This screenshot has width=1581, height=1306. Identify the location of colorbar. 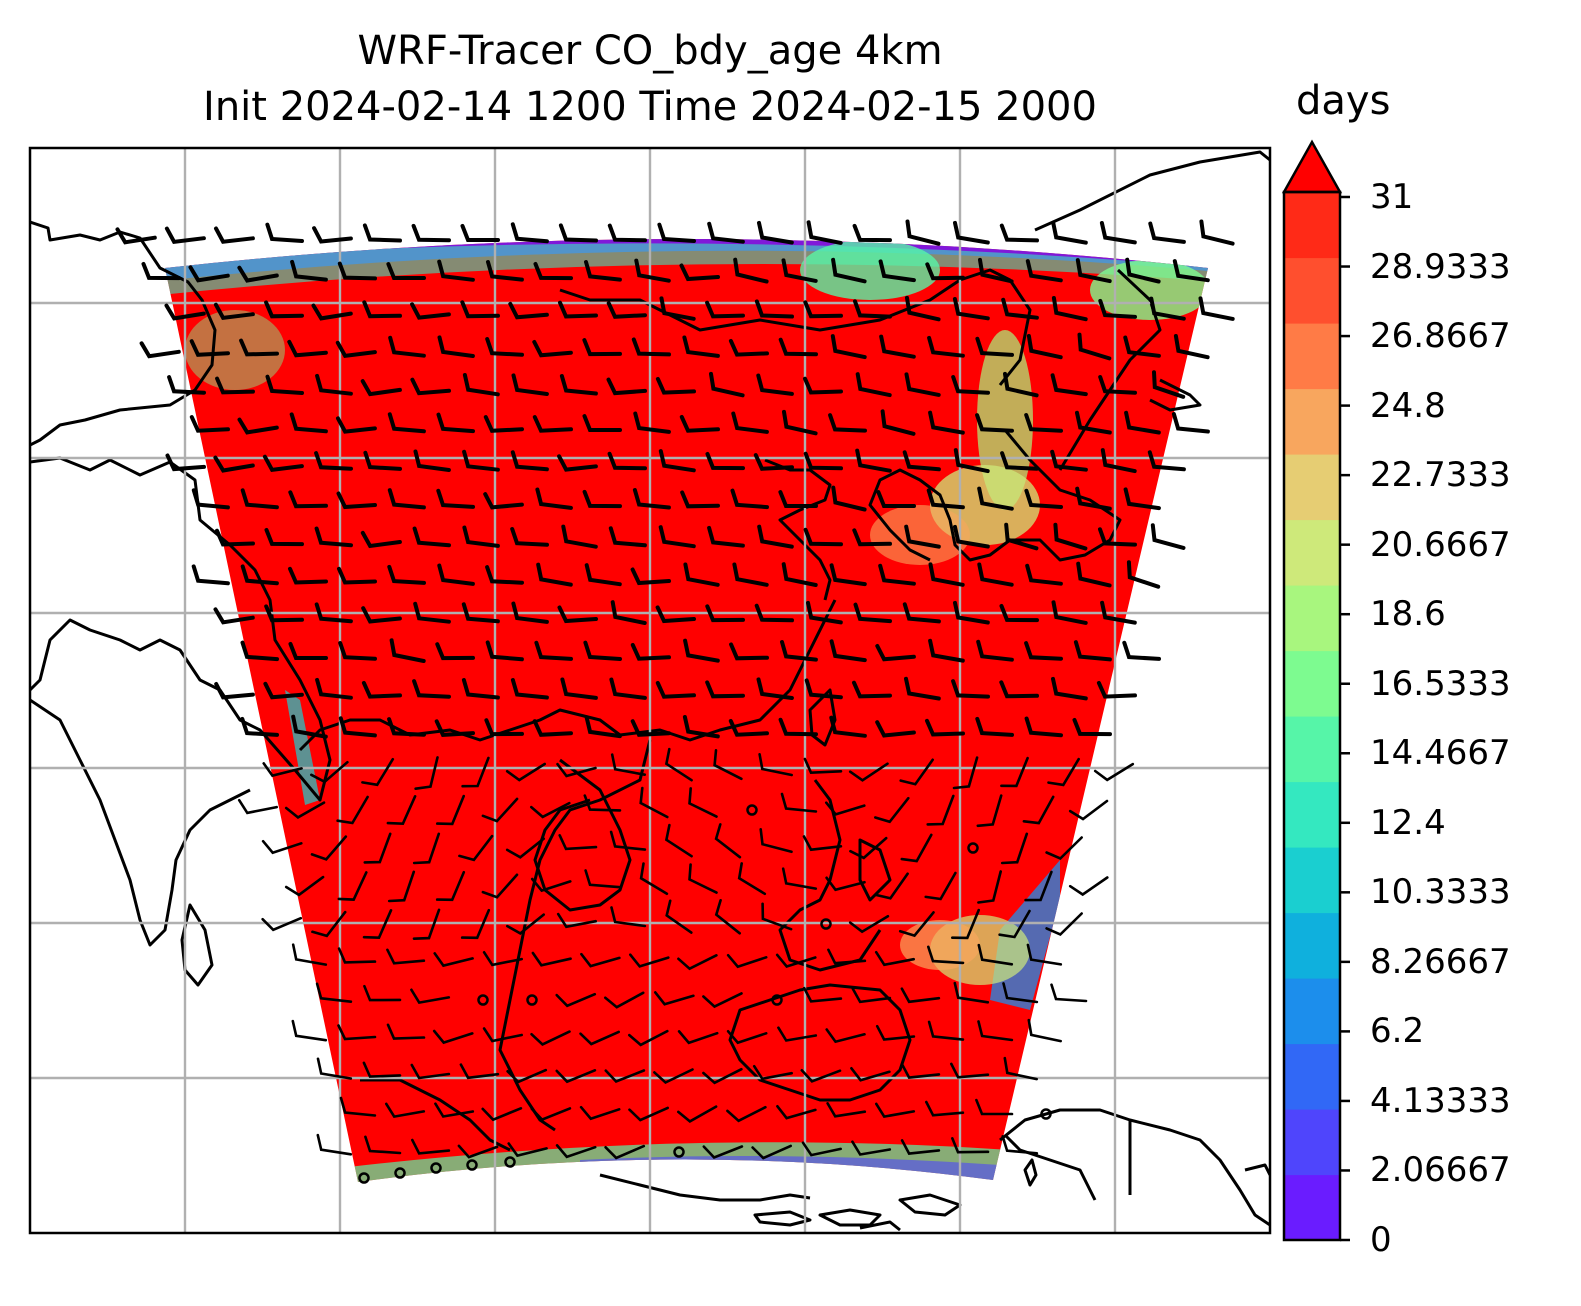
(1315, 690).